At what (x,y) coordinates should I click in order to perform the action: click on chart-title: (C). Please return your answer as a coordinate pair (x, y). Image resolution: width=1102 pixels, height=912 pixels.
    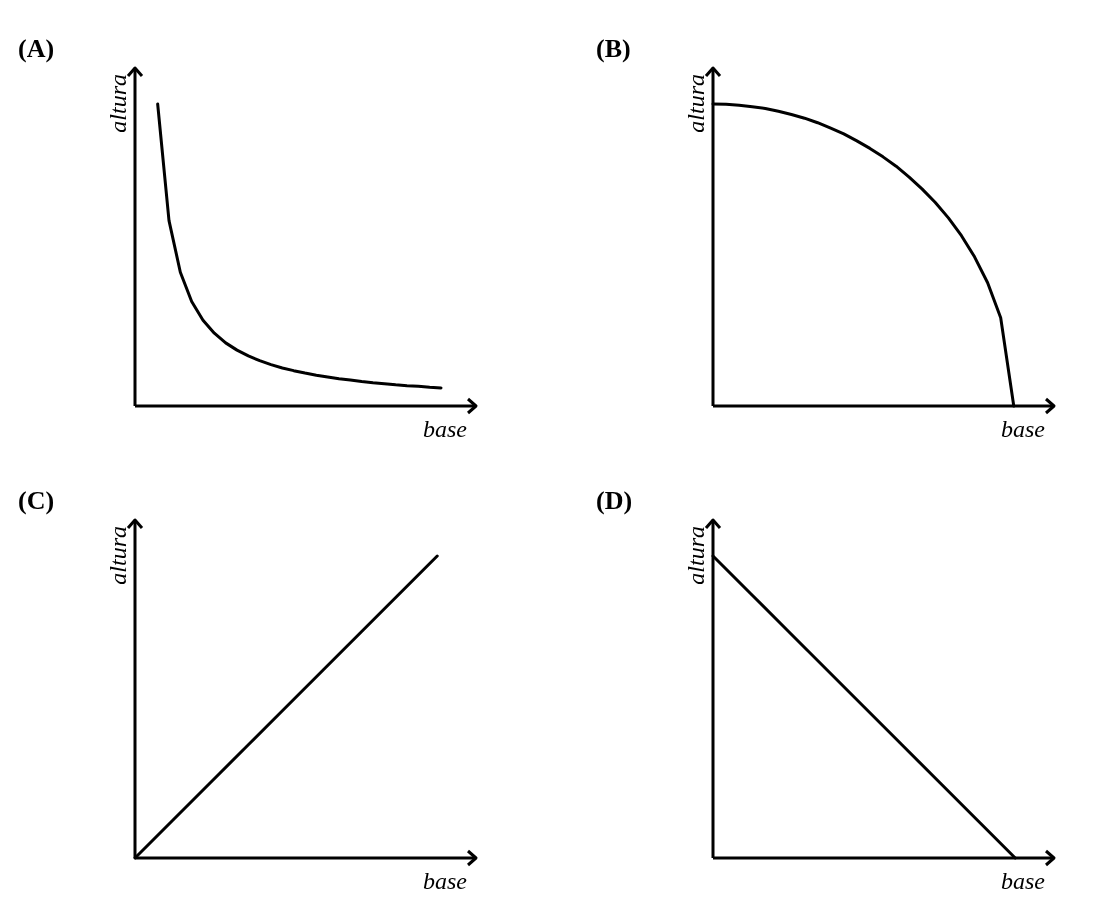
    Looking at the image, I should click on (36, 500).